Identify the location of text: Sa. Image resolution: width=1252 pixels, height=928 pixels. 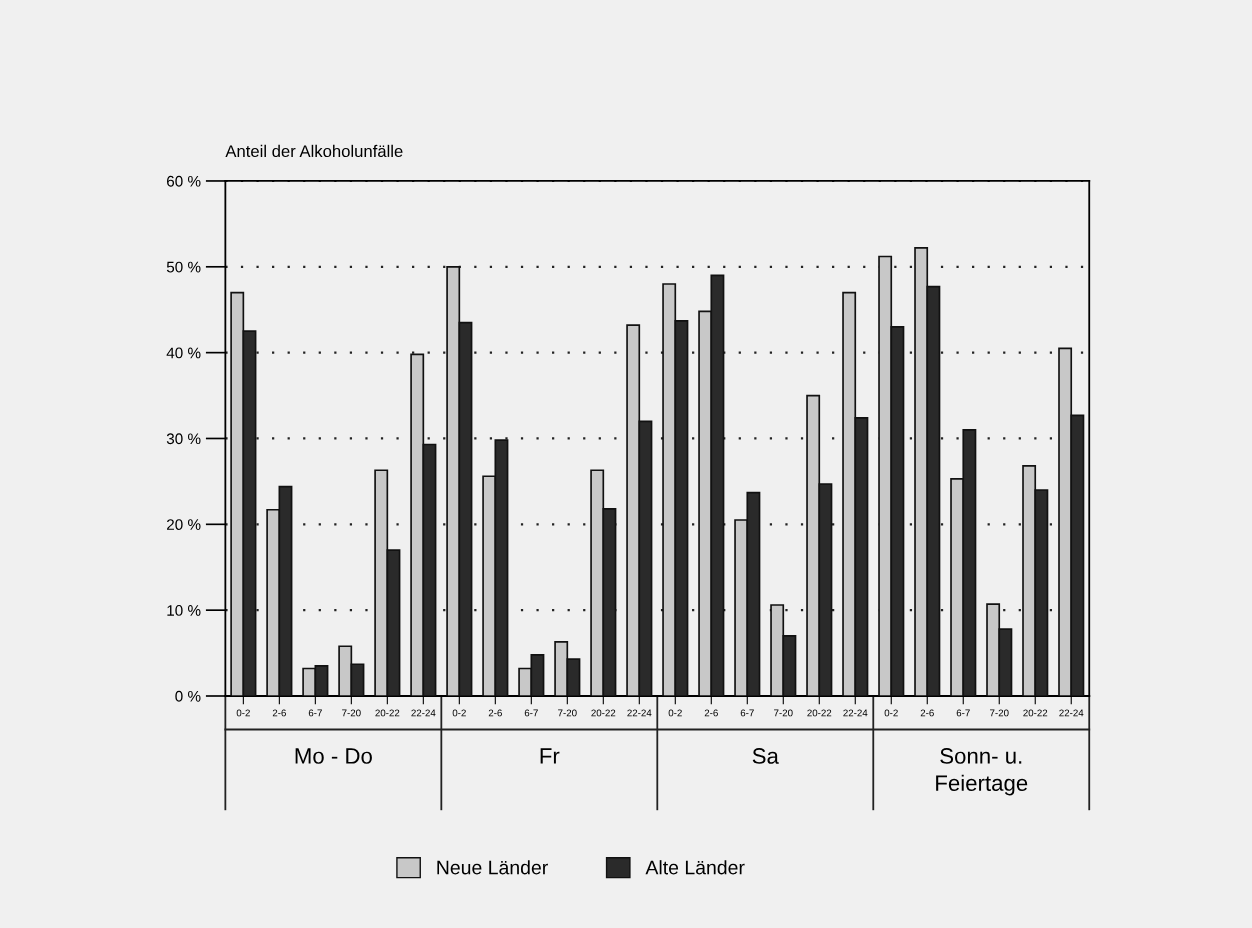
(765, 756).